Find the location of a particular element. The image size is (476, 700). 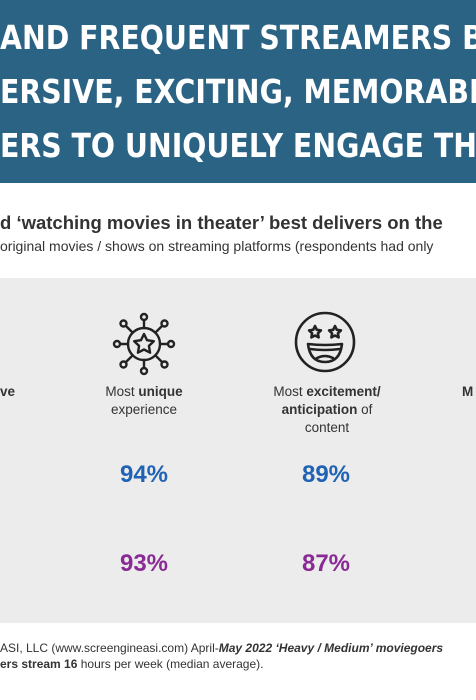

star-network-icon is located at coordinates (144, 344).